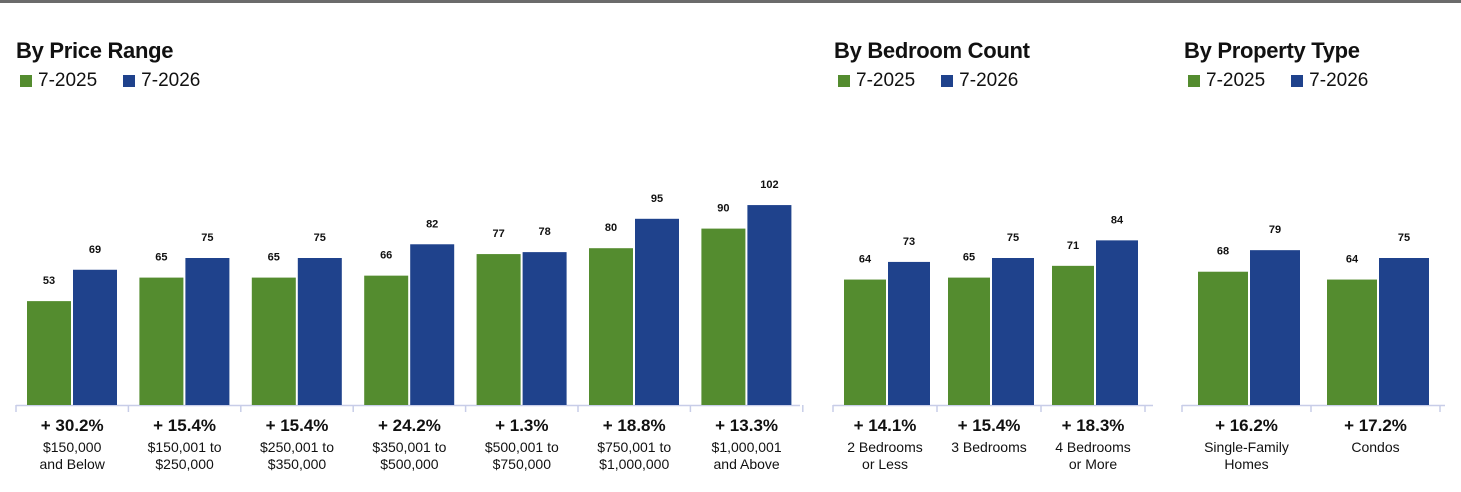 This screenshot has height=492, width=1461. I want to click on category-label: Condos, so click(1375, 447).